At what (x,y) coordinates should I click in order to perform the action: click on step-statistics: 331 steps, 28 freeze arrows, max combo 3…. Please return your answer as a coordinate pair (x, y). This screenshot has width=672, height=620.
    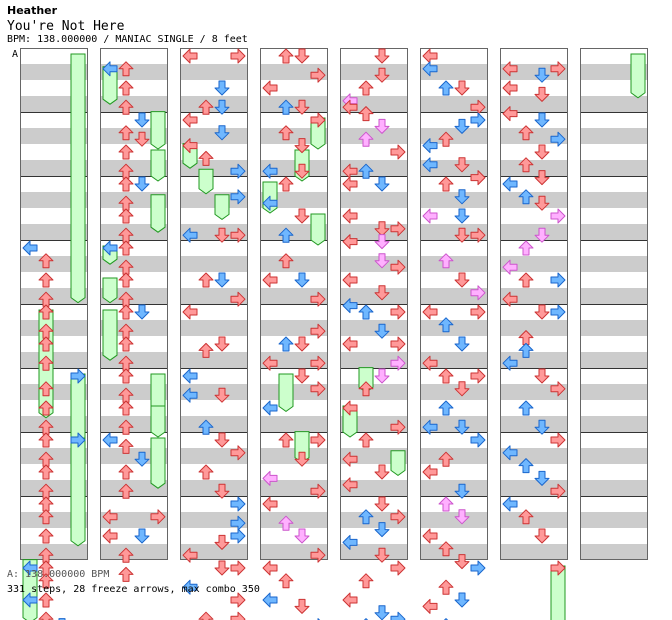
    Looking at the image, I should click on (133, 589).